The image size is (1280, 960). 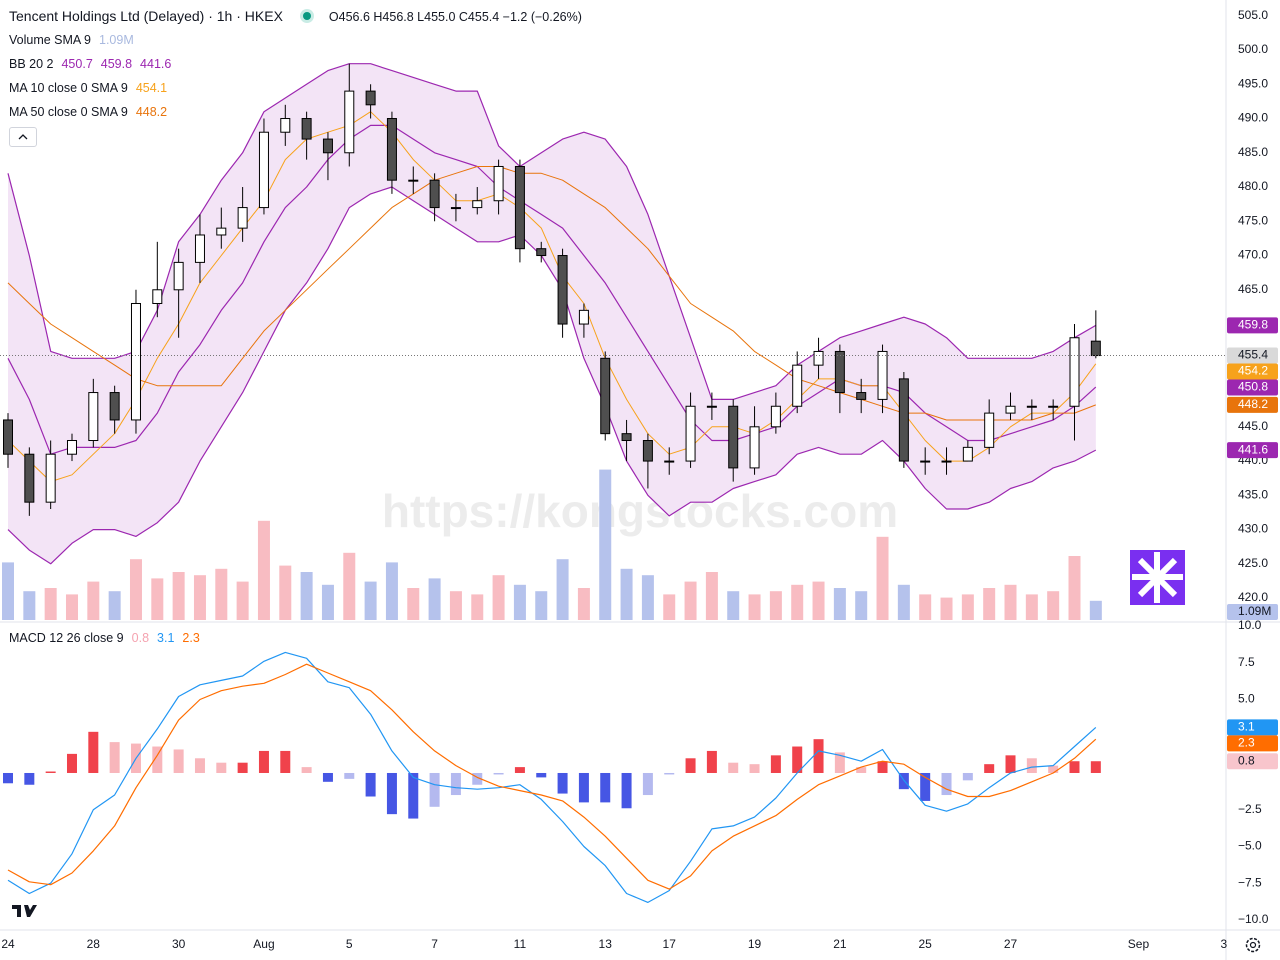 I want to click on legend-value: 0.8, so click(x=140, y=638).